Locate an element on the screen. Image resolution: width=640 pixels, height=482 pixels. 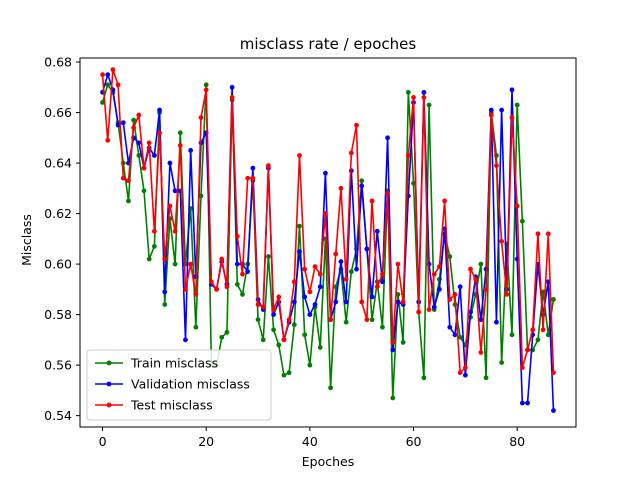
legend-label: Train misclass is located at coordinates (174, 363).